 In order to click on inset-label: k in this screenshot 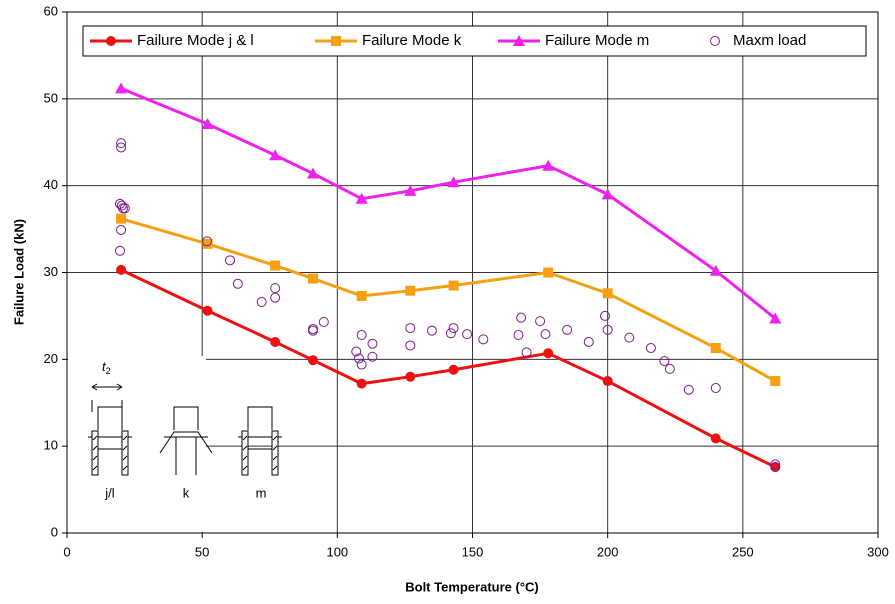, I will do `click(186, 492)`.